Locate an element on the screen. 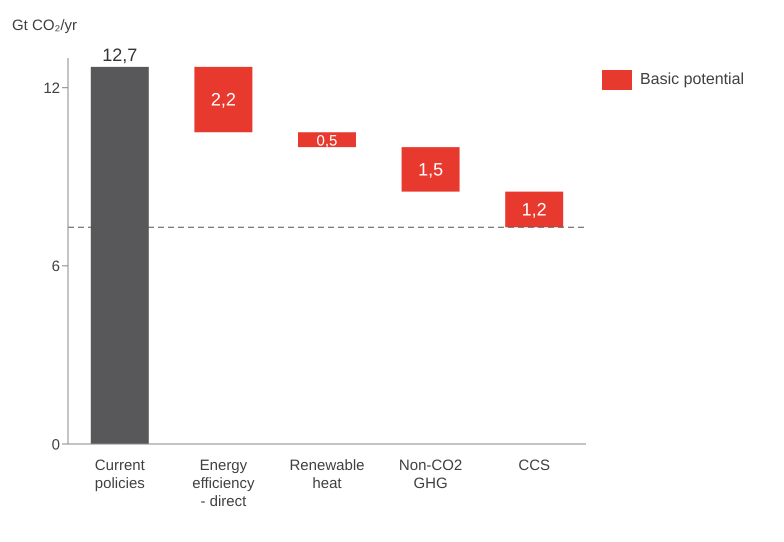 This screenshot has height=542, width=784. data-label: 1,2 is located at coordinates (534, 209).